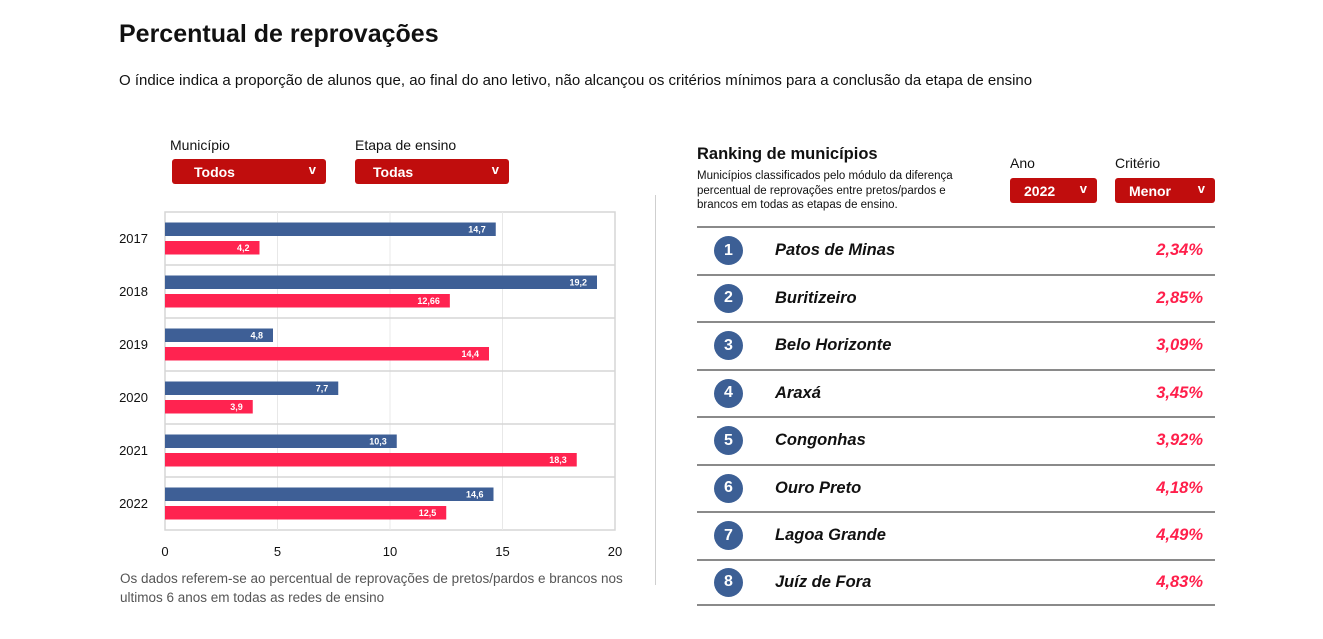 Image resolution: width=1323 pixels, height=639 pixels. I want to click on criterio-dropdown: Menor v, so click(1165, 190).